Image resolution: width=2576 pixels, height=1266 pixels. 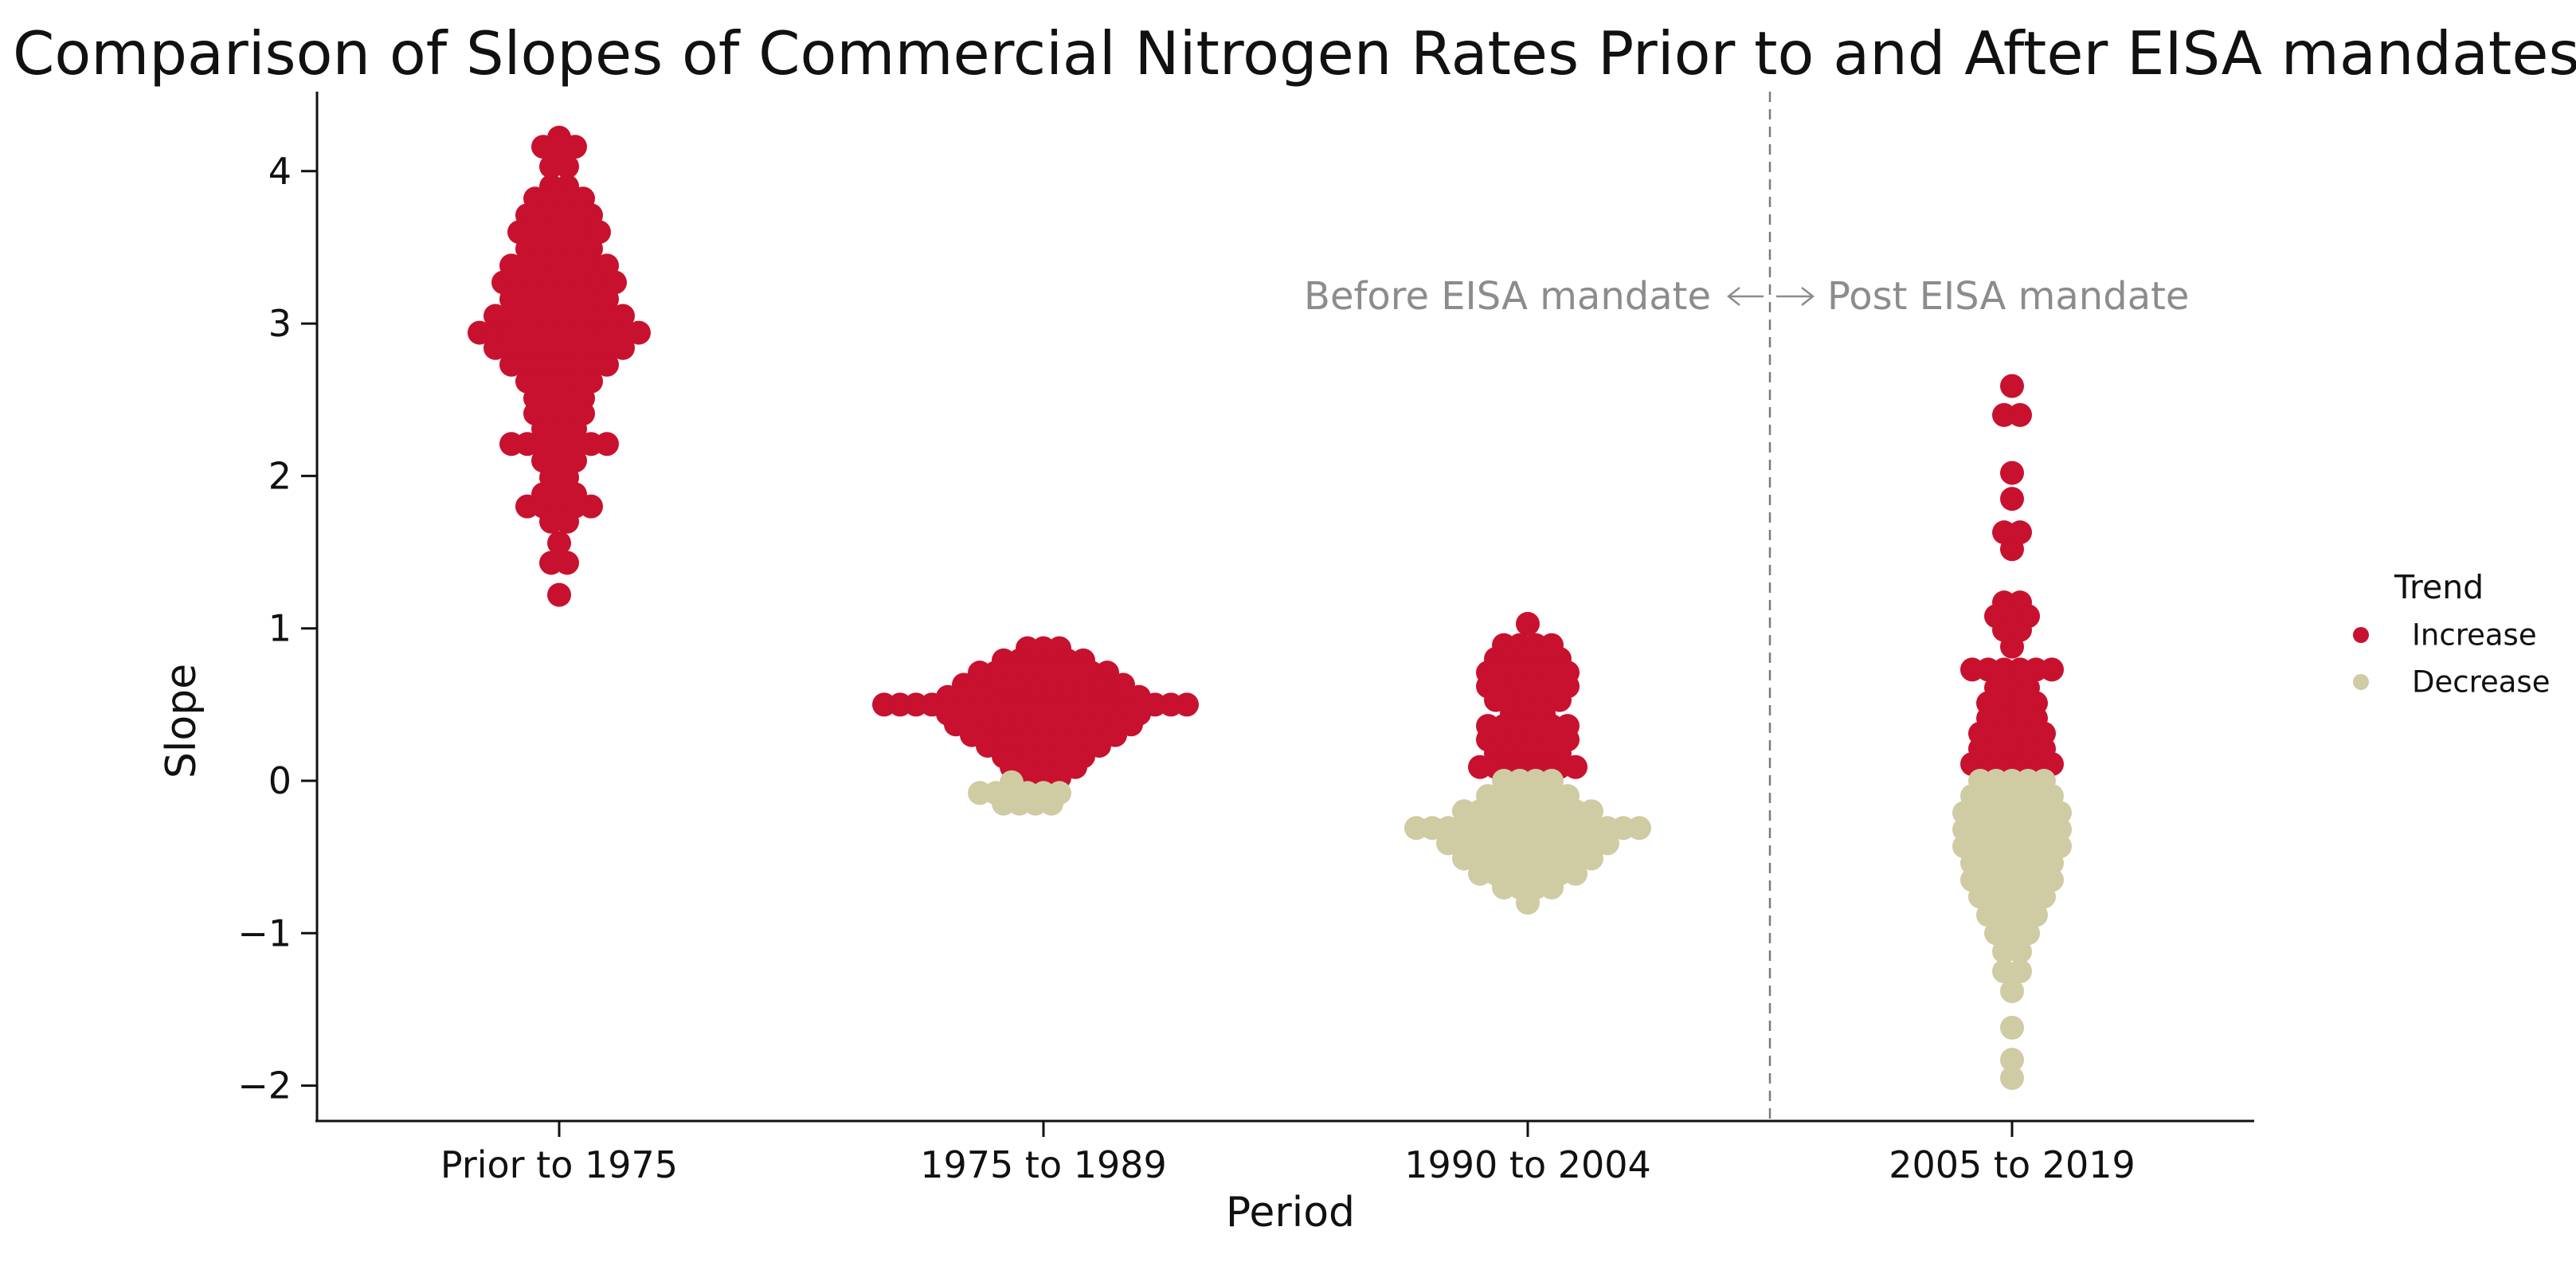 What do you see at coordinates (280, 628) in the screenshot?
I see `y-tick-label: 1` at bounding box center [280, 628].